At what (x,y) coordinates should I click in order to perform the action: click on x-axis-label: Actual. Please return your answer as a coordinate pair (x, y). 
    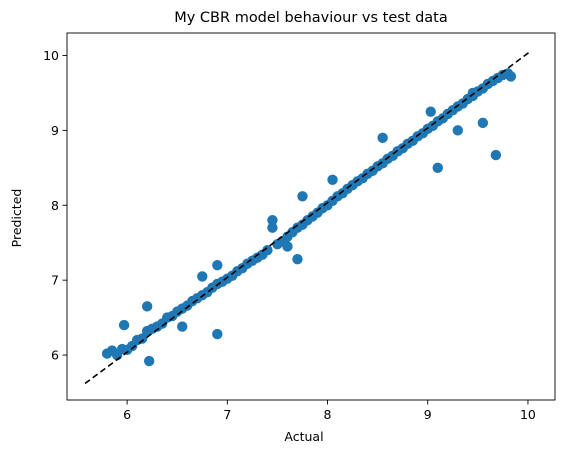
    Looking at the image, I should click on (303, 436).